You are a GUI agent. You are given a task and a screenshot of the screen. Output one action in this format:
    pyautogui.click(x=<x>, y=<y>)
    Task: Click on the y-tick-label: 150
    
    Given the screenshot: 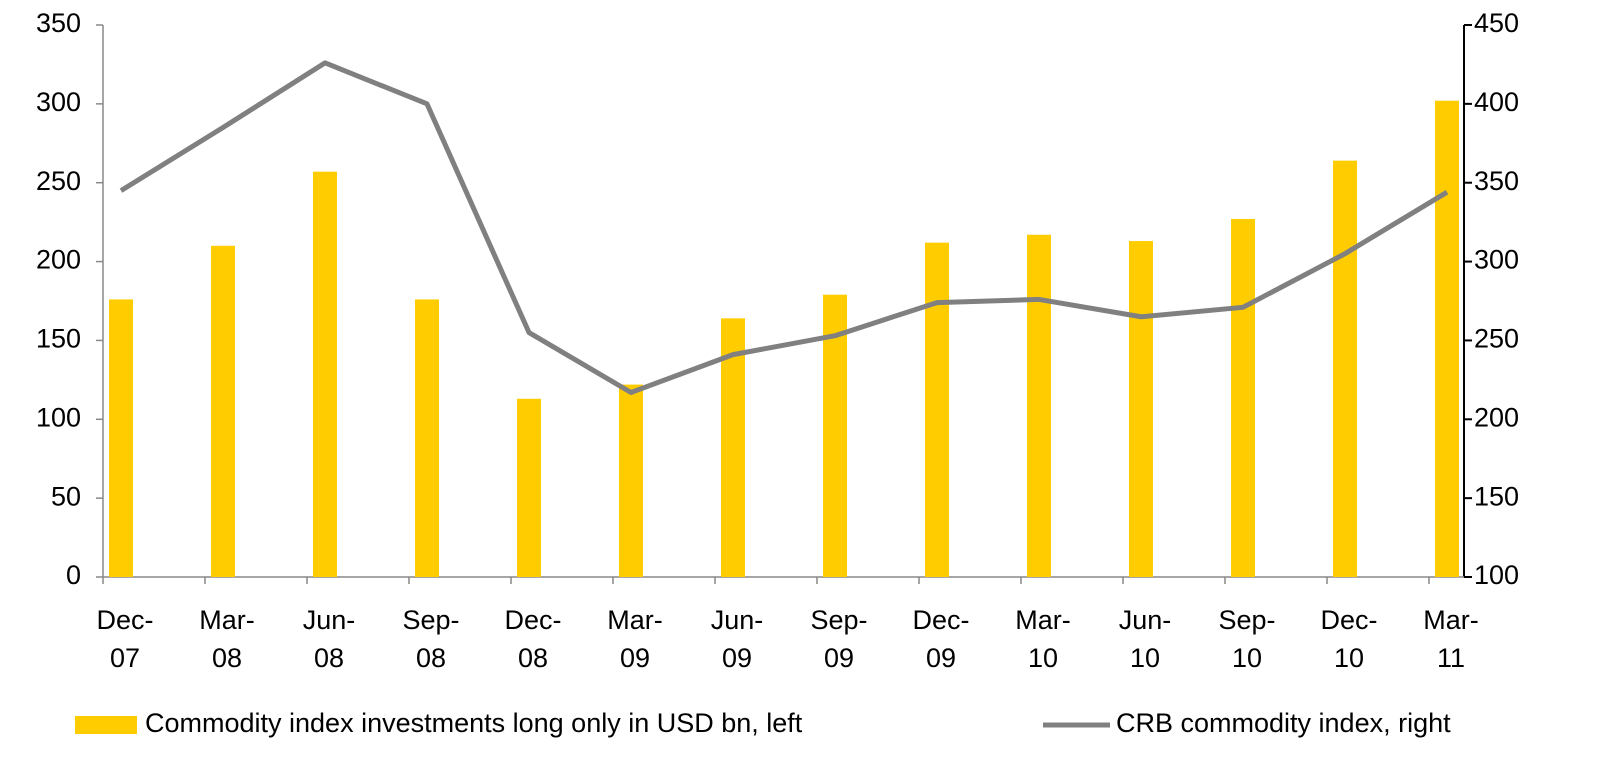 What is the action you would take?
    pyautogui.click(x=58, y=339)
    